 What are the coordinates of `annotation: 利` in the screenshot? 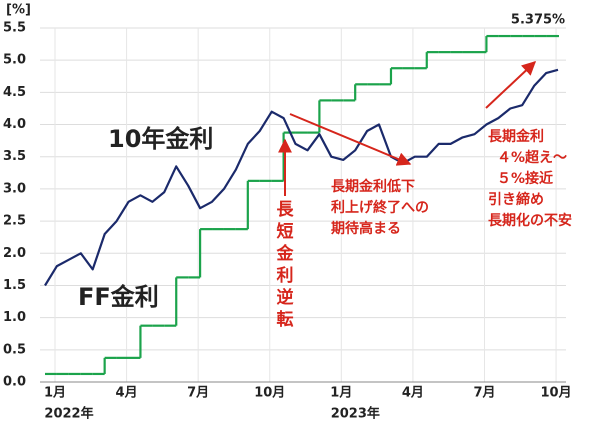 It's located at (285, 275).